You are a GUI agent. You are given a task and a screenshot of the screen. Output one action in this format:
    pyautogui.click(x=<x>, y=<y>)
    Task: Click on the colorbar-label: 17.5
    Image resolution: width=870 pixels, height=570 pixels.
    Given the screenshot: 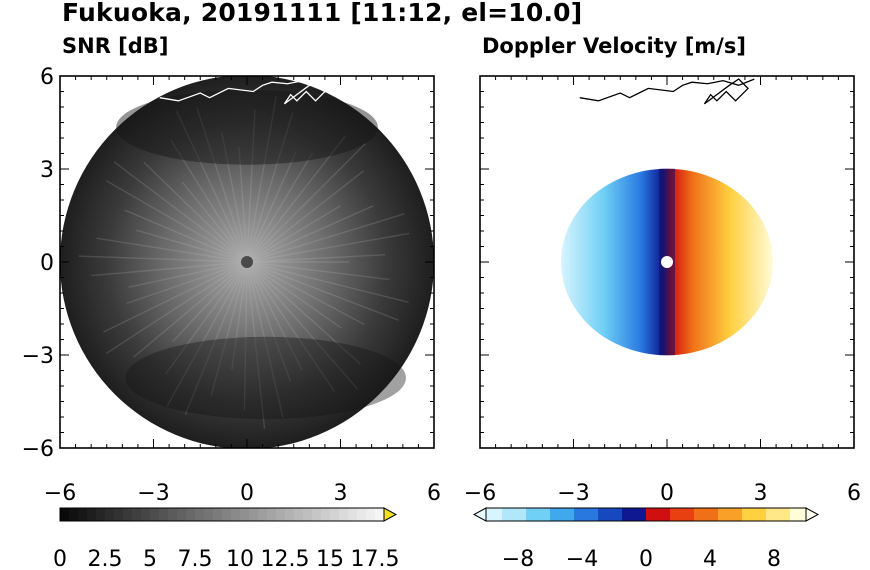 What is the action you would take?
    pyautogui.click(x=375, y=558)
    